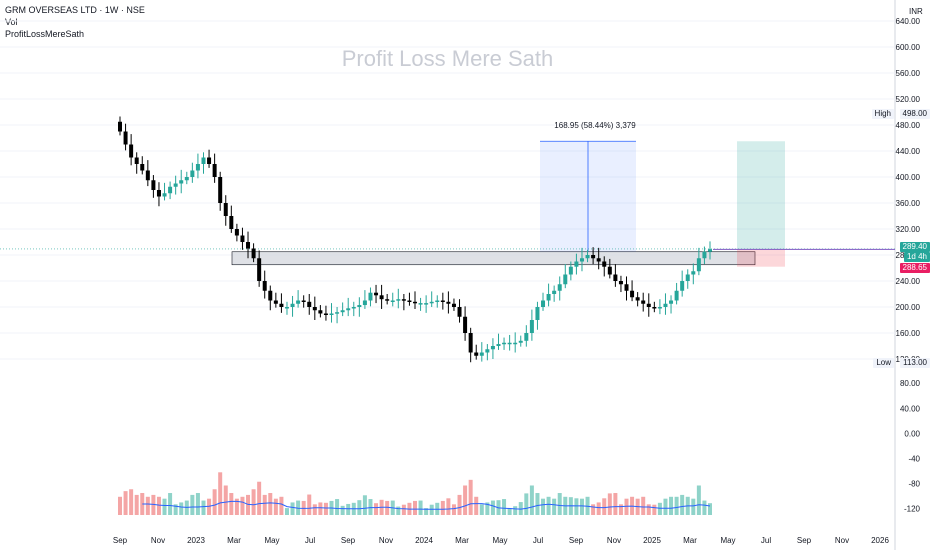 Image resolution: width=932 pixels, height=550 pixels. What do you see at coordinates (914, 268) in the screenshot?
I see `entry-price-tag: 288.65` at bounding box center [914, 268].